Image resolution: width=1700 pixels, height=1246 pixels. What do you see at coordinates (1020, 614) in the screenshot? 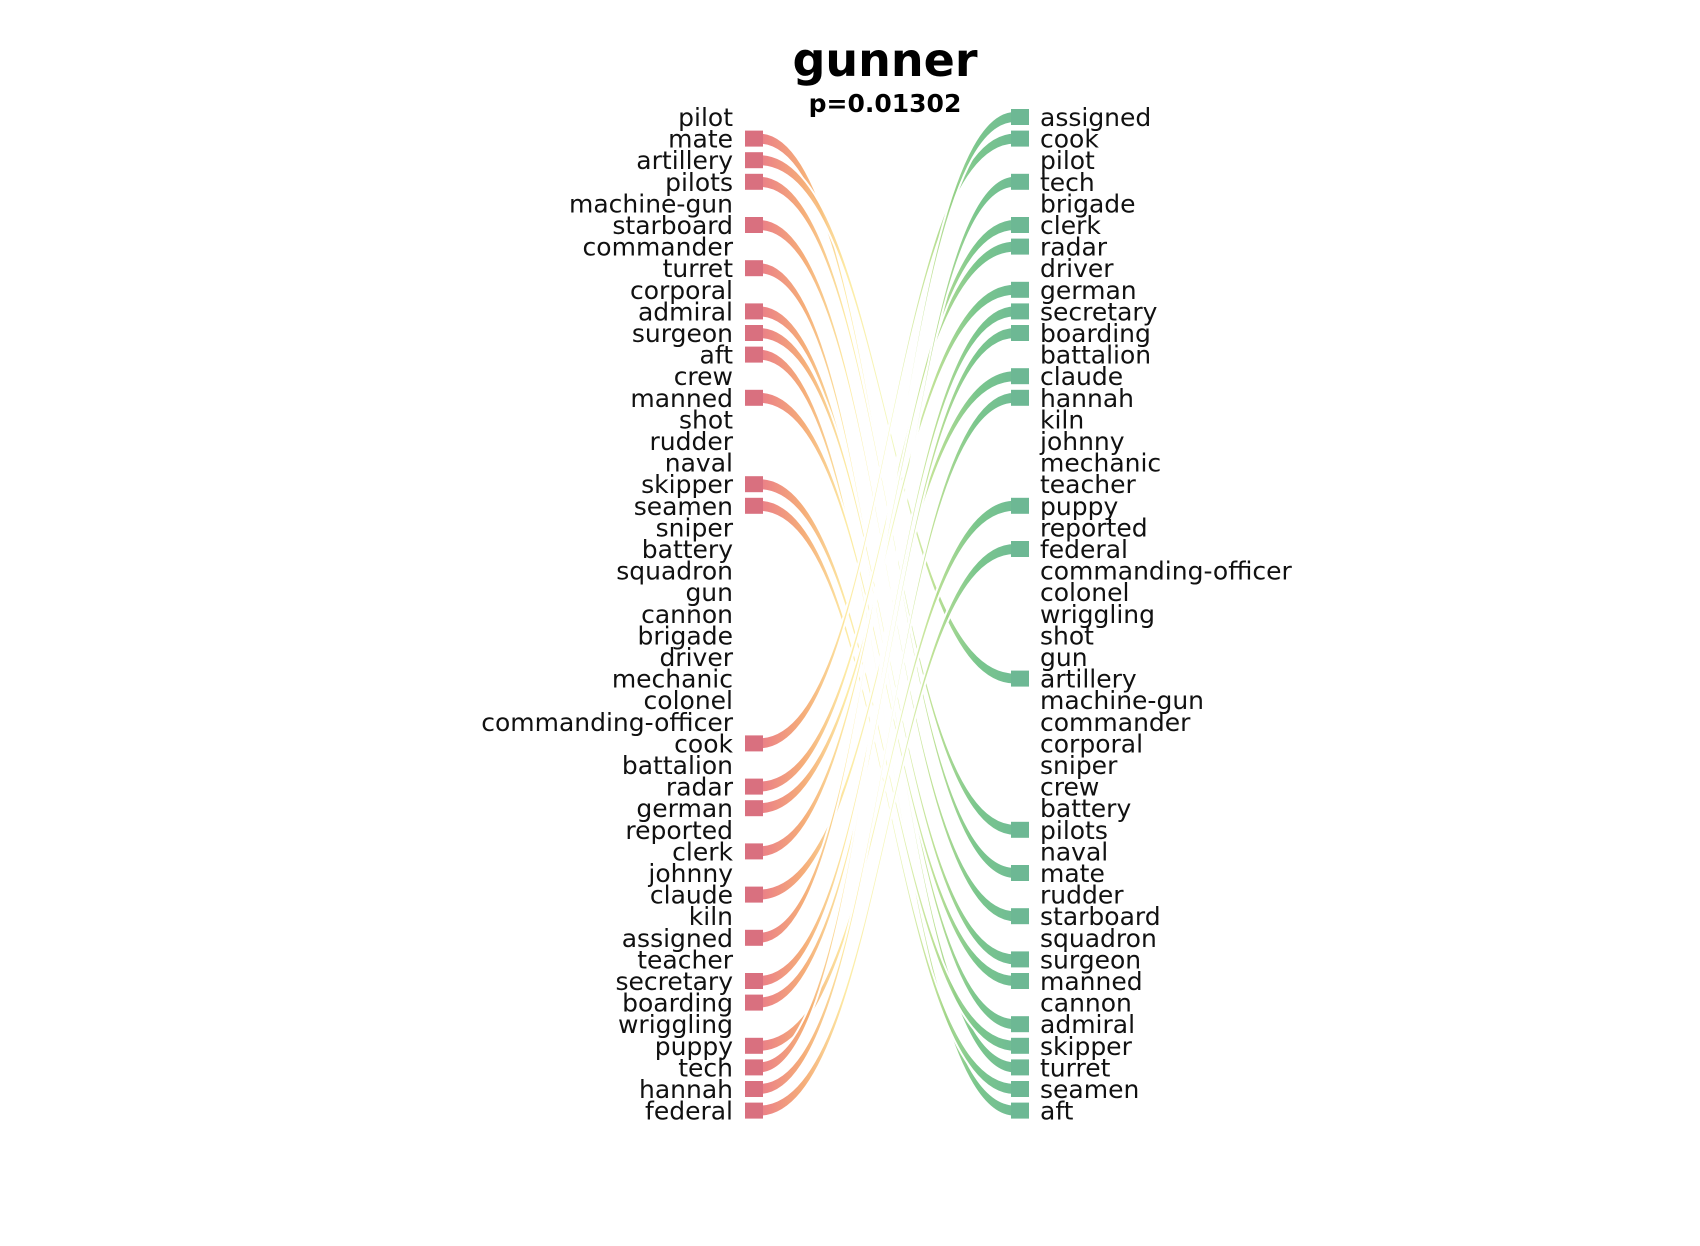
I see `right-bars` at bounding box center [1020, 614].